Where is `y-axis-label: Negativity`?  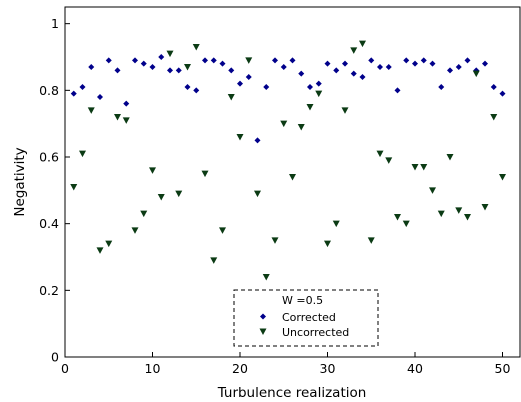
y-axis-label: Negativity is located at coordinates (20, 181).